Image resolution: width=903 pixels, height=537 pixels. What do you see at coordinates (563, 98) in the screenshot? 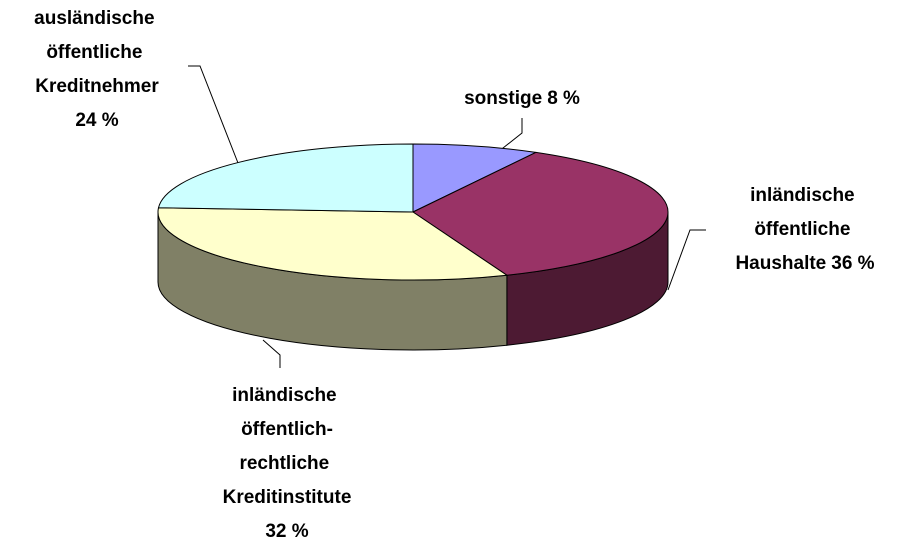
I see `value-label: 8 %` at bounding box center [563, 98].